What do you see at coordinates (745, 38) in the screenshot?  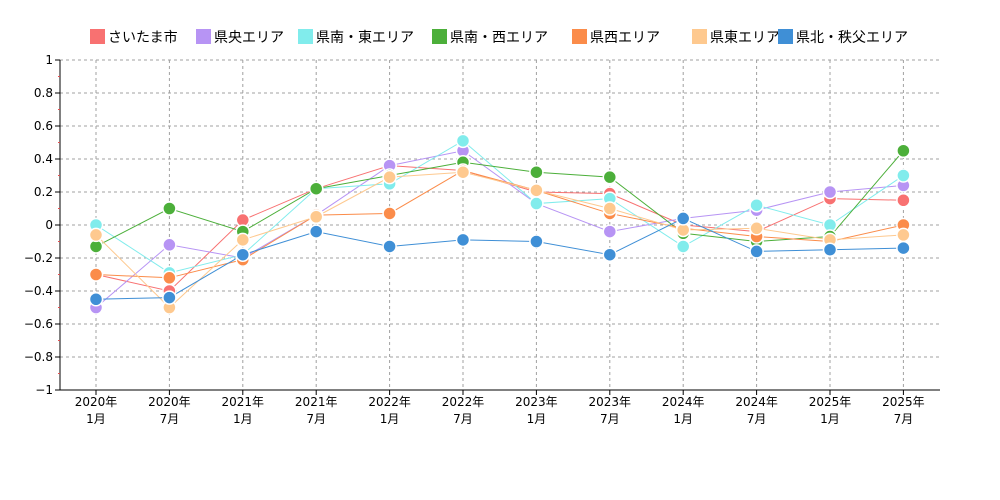 I see `legend-label: 県東エリア` at bounding box center [745, 38].